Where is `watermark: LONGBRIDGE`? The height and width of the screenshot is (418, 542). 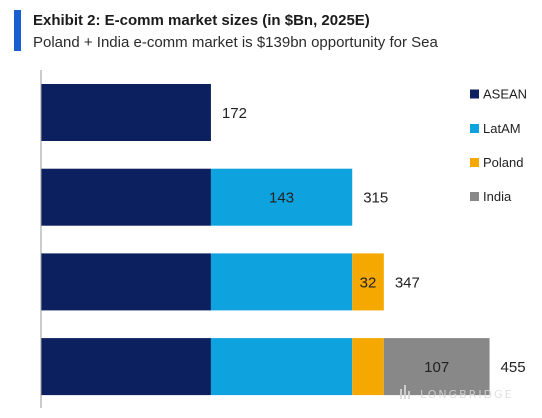 watermark: LONGBRIDGE is located at coordinates (457, 393).